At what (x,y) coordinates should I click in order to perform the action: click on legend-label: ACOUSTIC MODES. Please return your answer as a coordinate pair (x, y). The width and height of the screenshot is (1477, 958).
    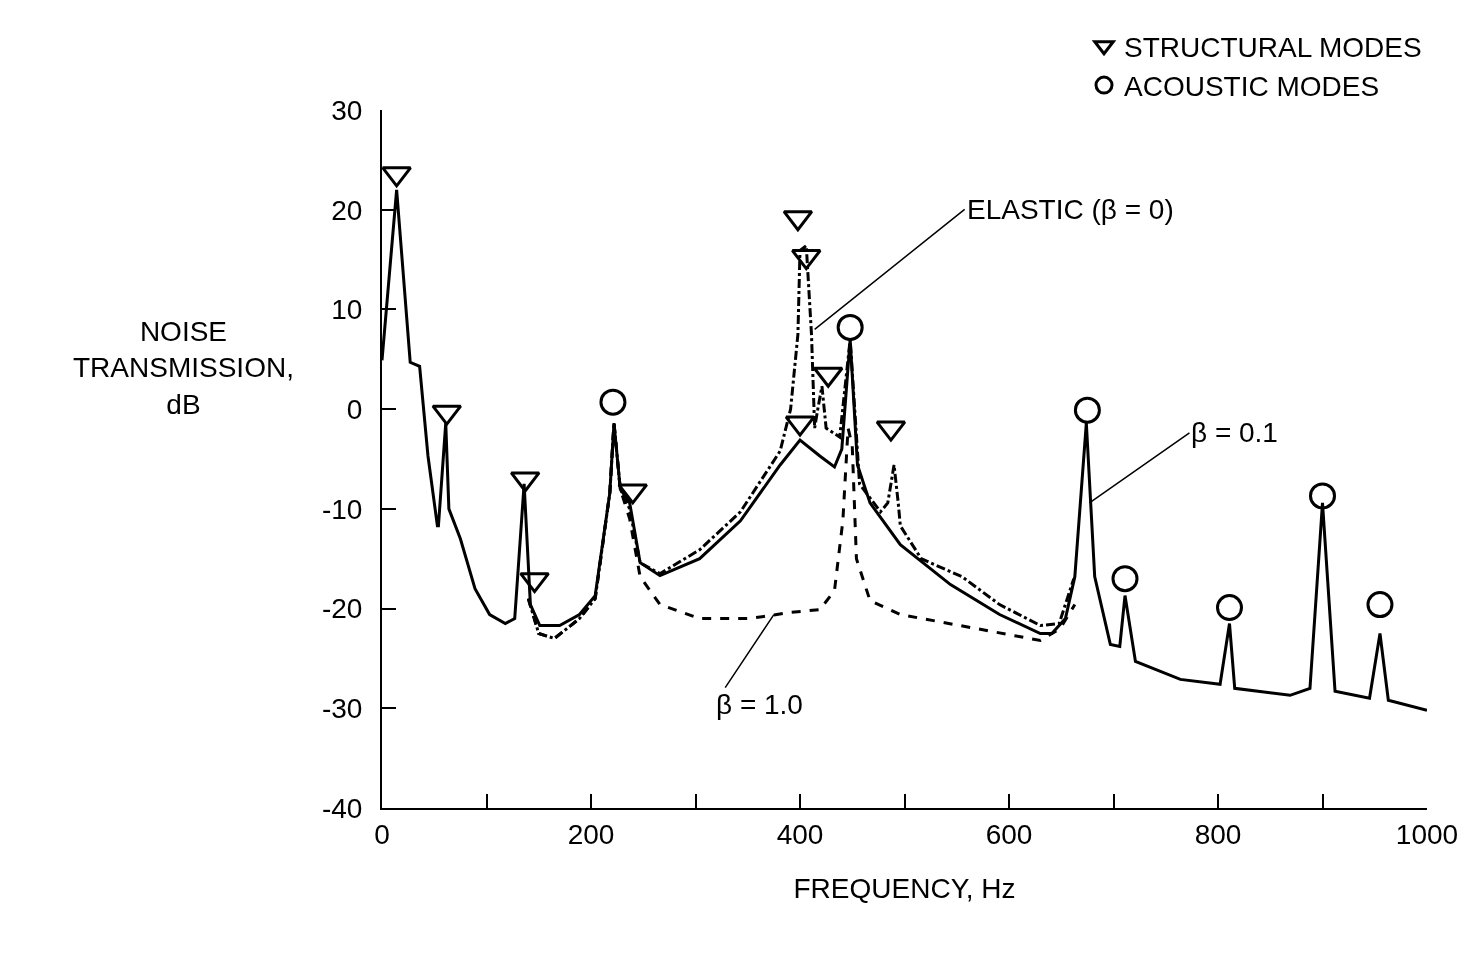
    Looking at the image, I should click on (1252, 87).